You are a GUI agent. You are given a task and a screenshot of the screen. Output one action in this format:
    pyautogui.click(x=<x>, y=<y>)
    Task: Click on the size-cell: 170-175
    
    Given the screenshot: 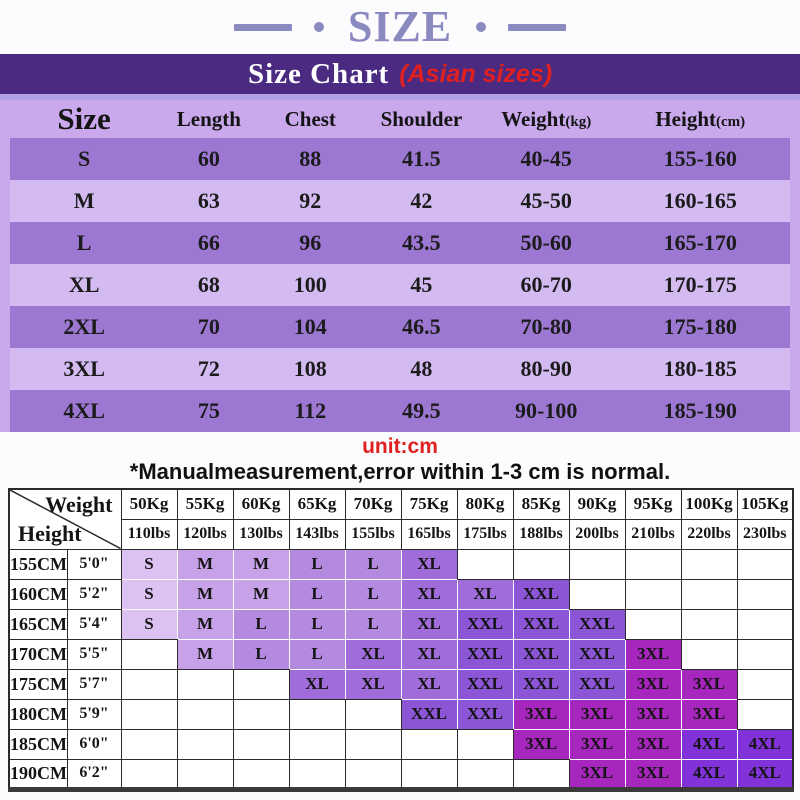 What is the action you would take?
    pyautogui.click(x=700, y=284)
    